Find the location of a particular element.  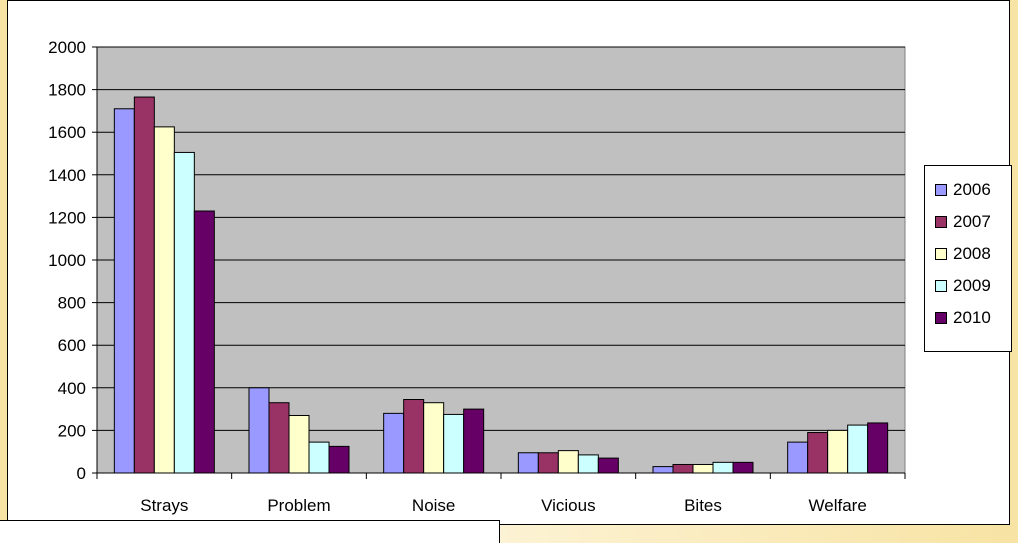

y-tick-label: 0 is located at coordinates (81, 473).